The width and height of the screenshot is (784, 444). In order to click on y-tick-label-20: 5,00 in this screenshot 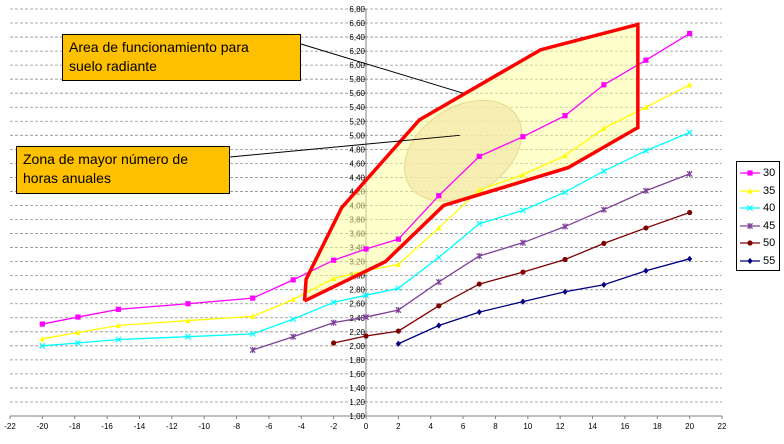, I will do `click(357, 135)`.